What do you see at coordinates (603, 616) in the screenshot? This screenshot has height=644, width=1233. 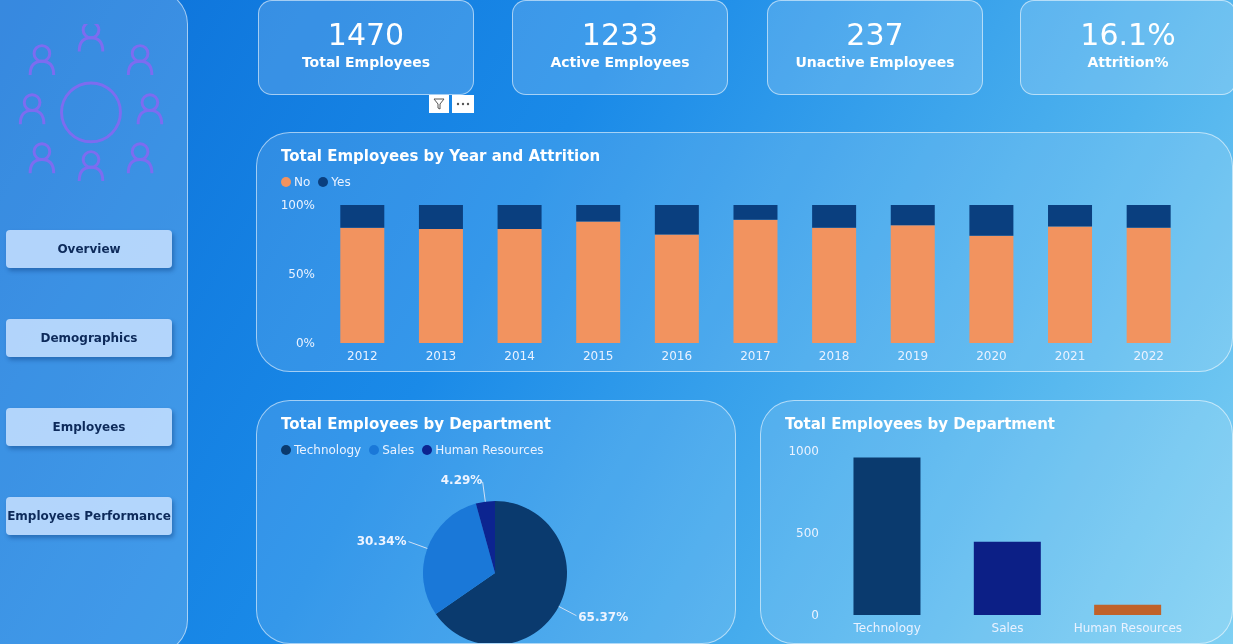 I see `data-label: 65.37%` at bounding box center [603, 616].